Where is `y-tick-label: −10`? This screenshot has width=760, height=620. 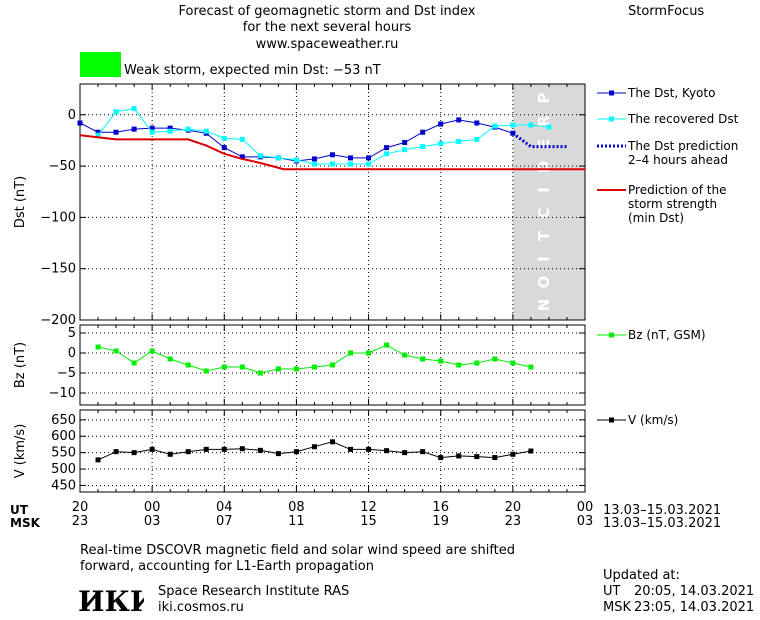 y-tick-label: −10 is located at coordinates (62, 393).